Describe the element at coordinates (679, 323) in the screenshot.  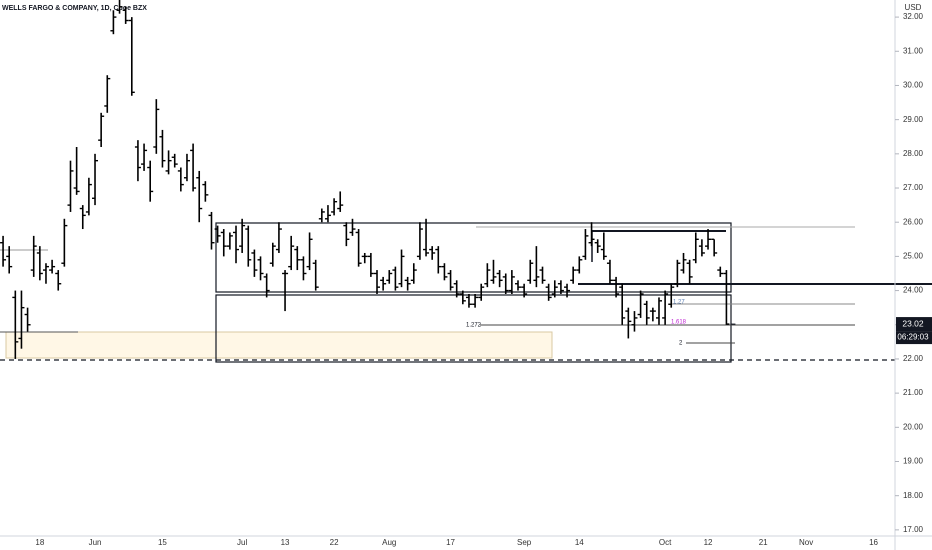
I see `fib-label: 1.618` at that location.